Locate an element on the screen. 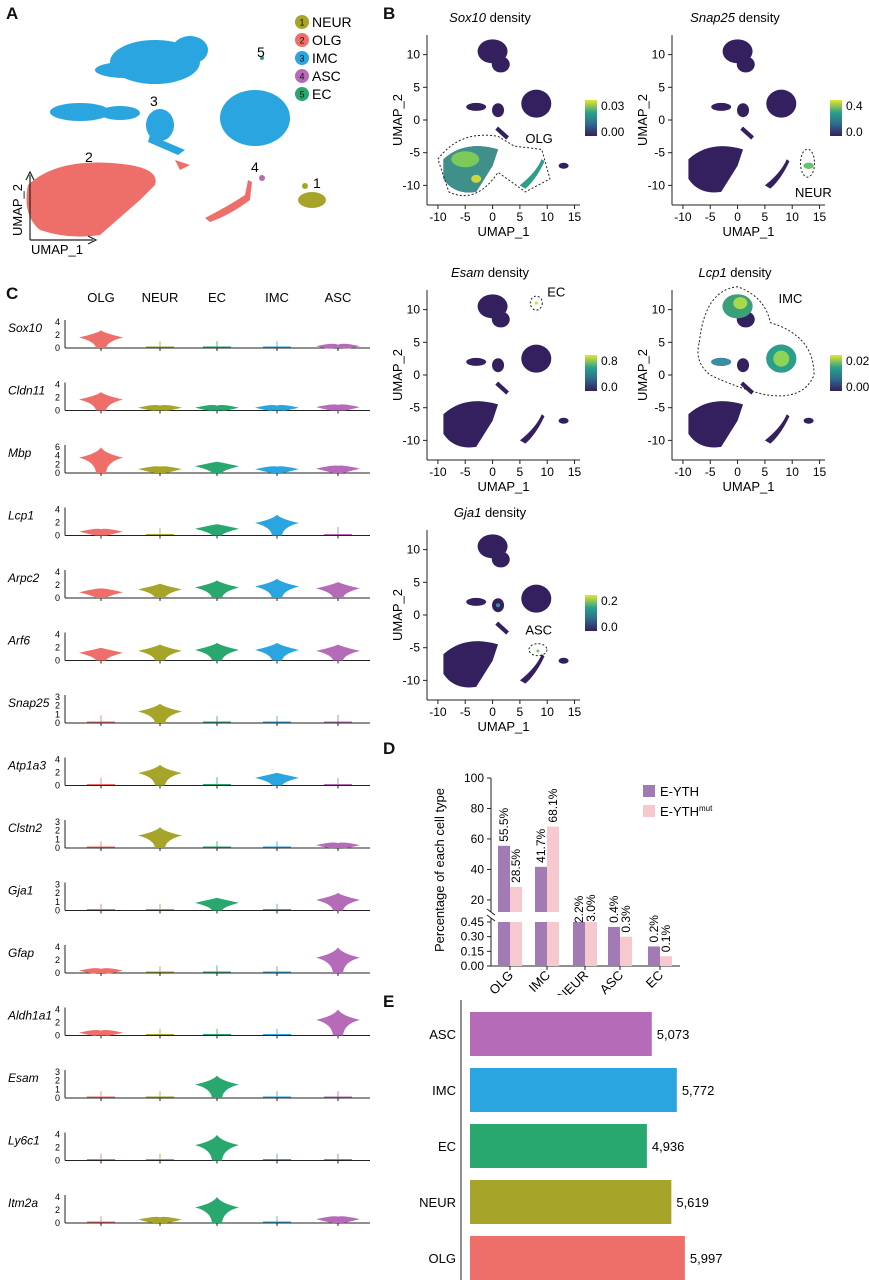 The image size is (869, 1280). bar-value-label: 55.5% is located at coordinates (504, 824).